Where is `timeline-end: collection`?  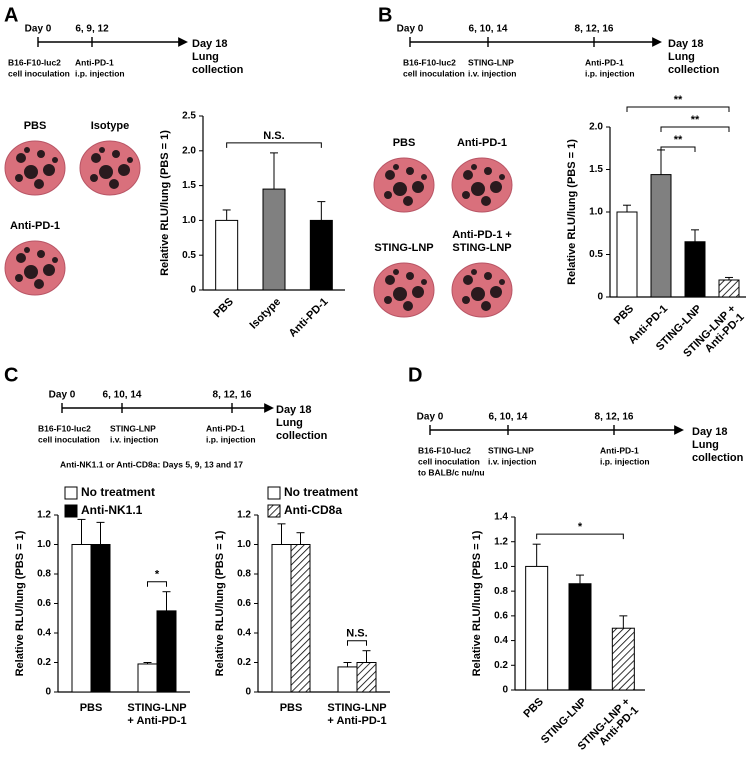
timeline-end: collection is located at coordinates (302, 436).